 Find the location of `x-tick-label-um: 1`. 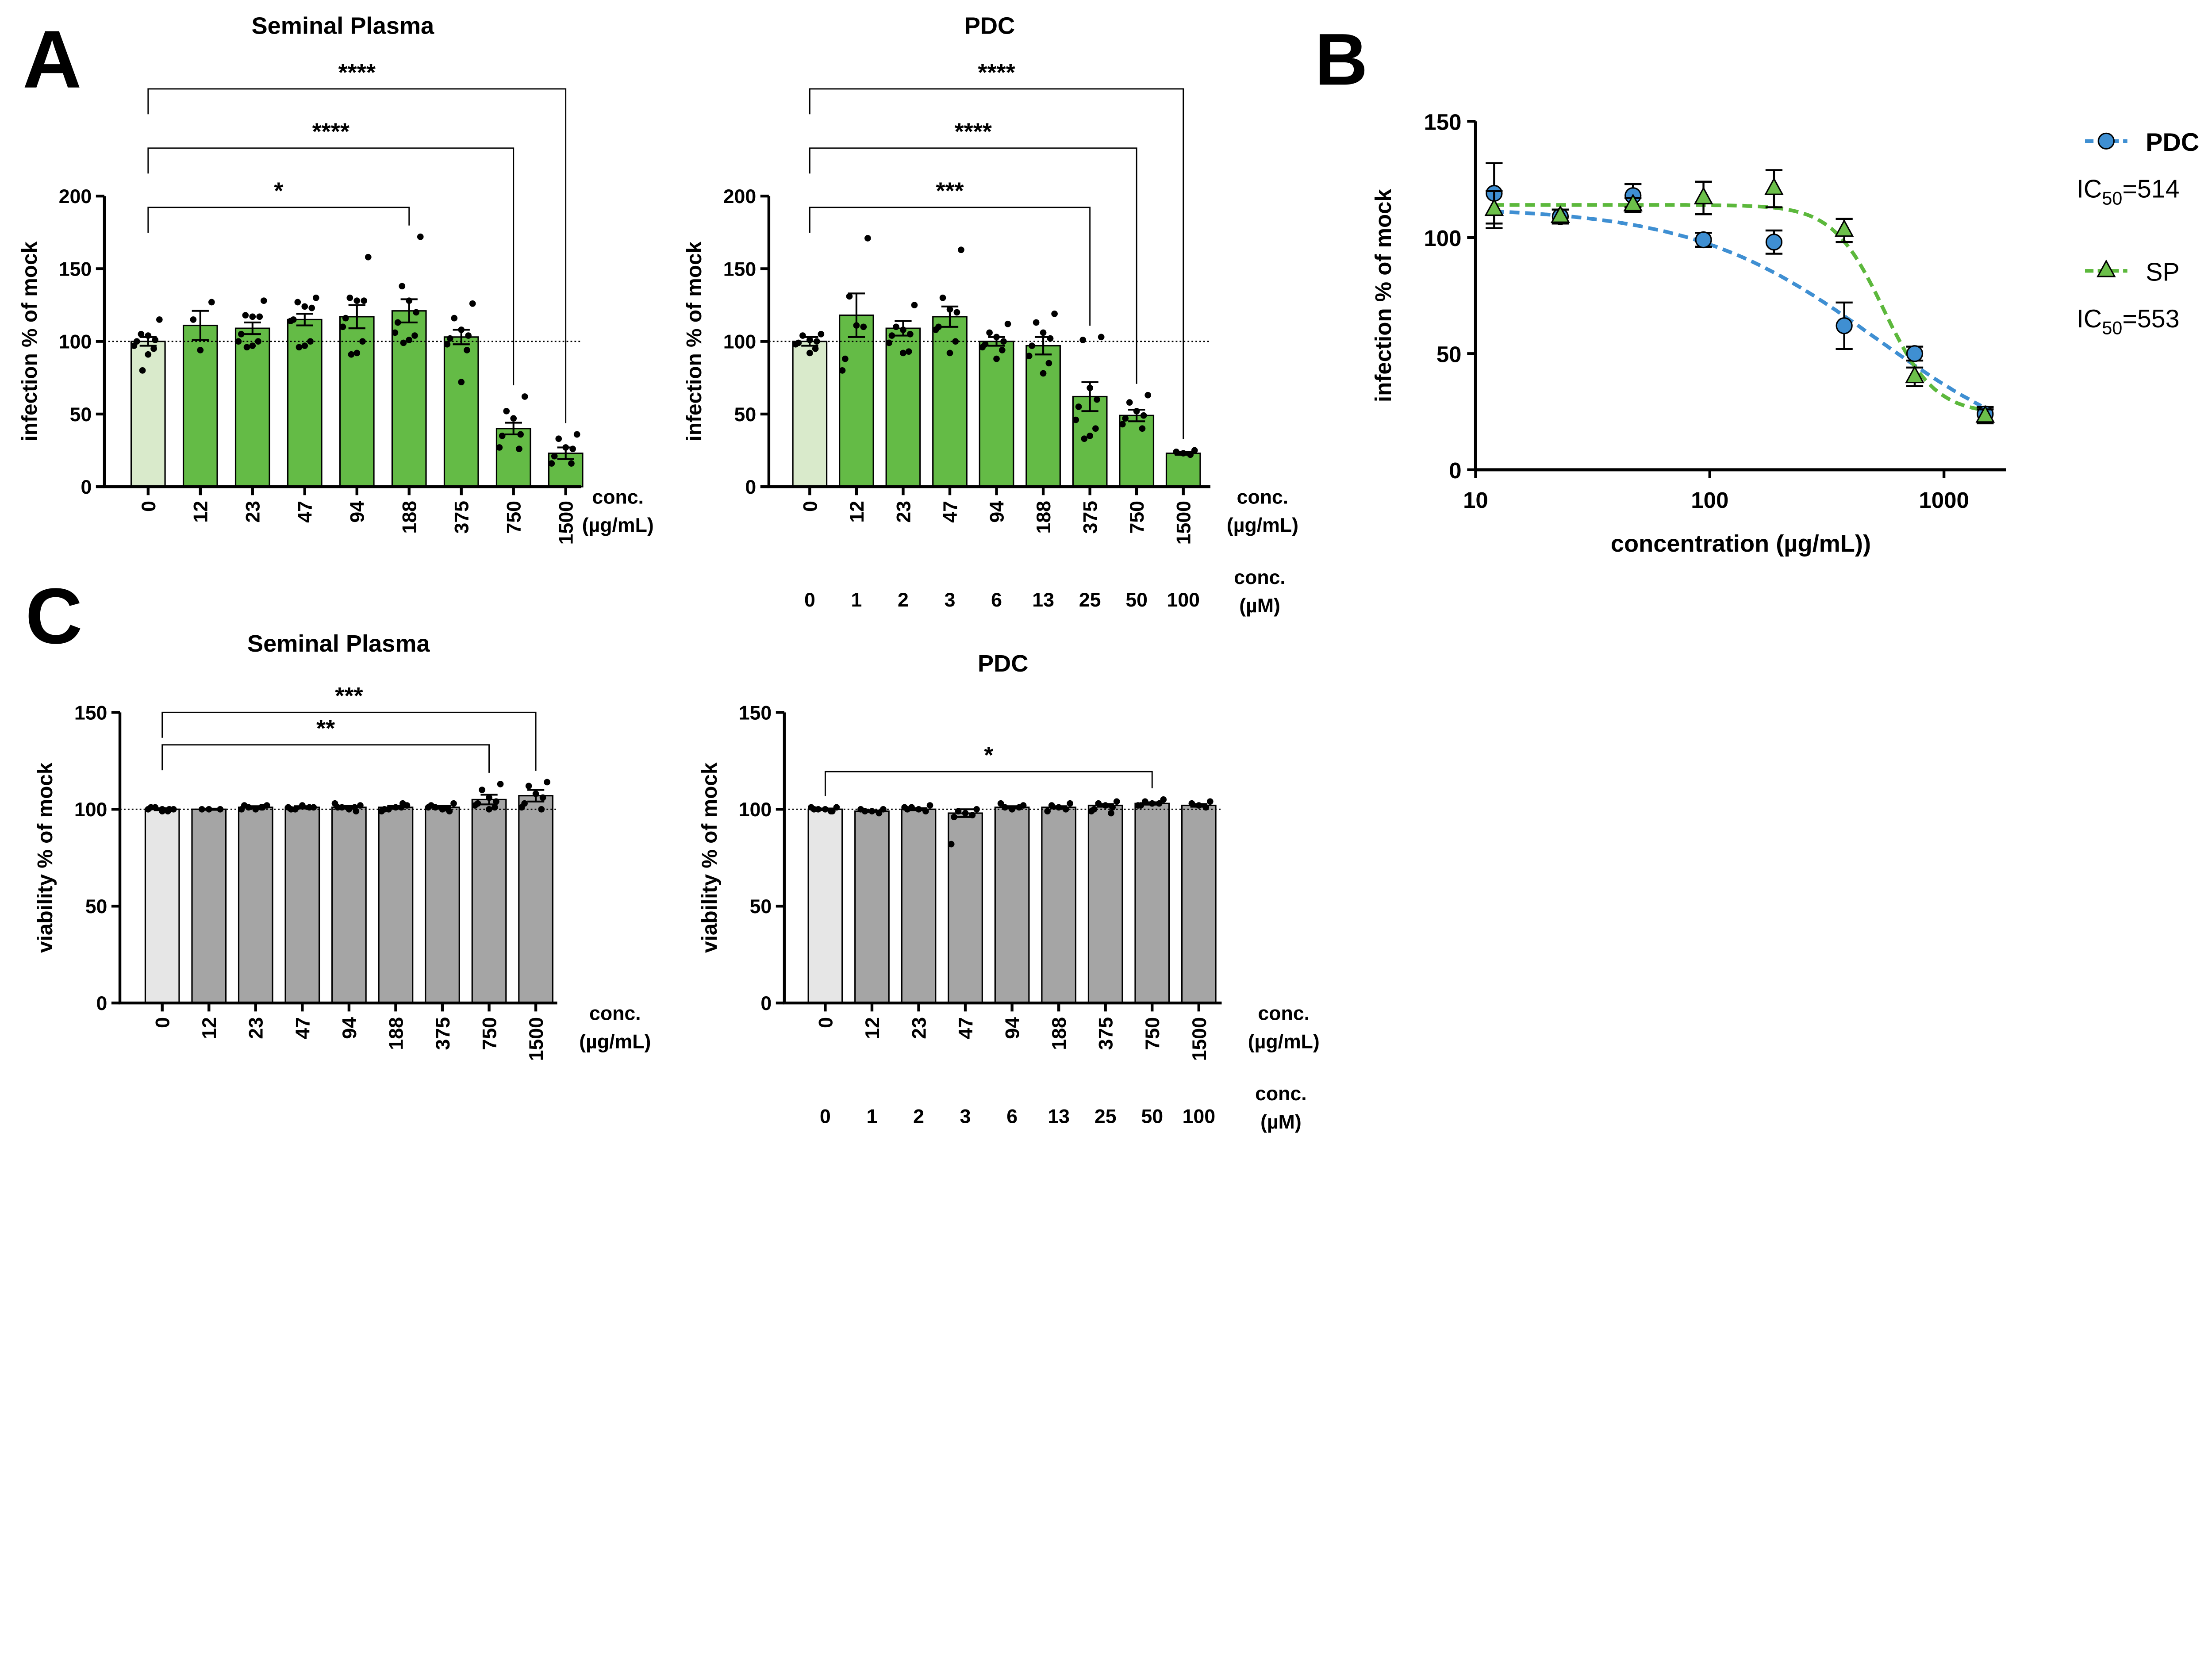

x-tick-label-um: 1 is located at coordinates (873, 1116).